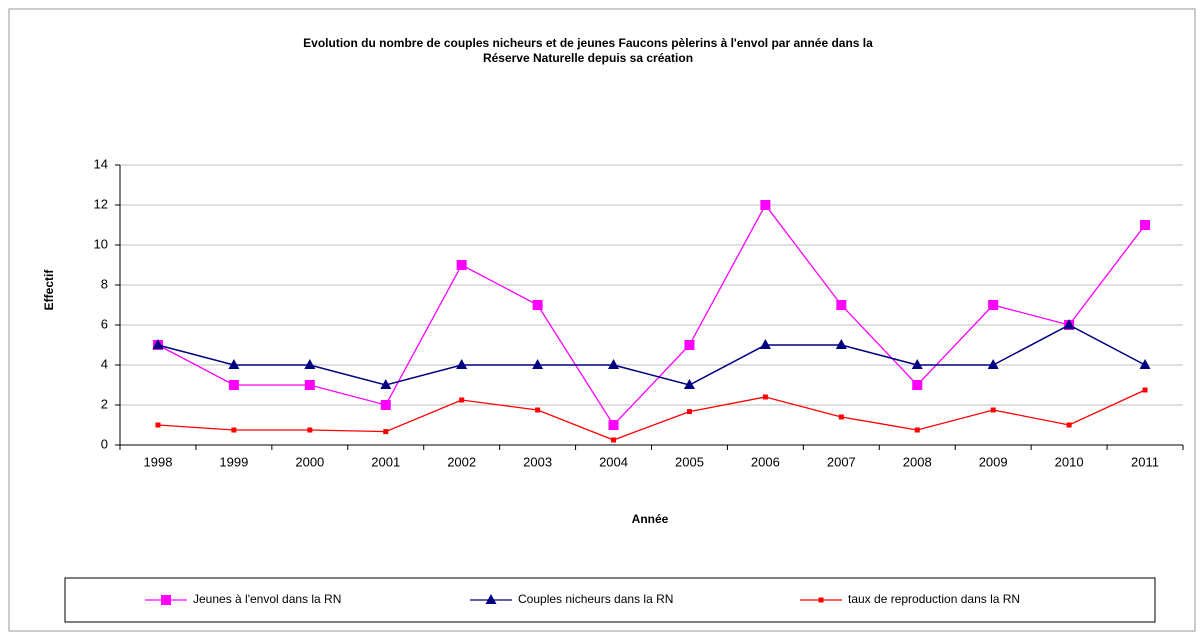  Describe the element at coordinates (104, 363) in the screenshot. I see `y-tick-label: 4` at that location.